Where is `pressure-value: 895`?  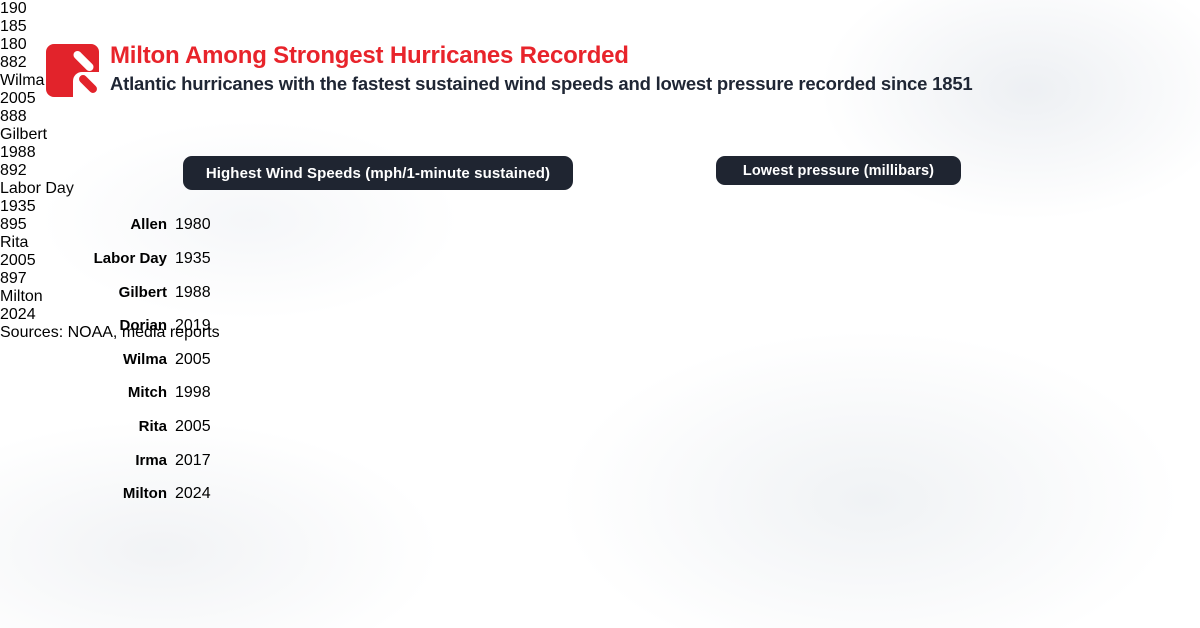
pressure-value: 895 is located at coordinates (13, 224).